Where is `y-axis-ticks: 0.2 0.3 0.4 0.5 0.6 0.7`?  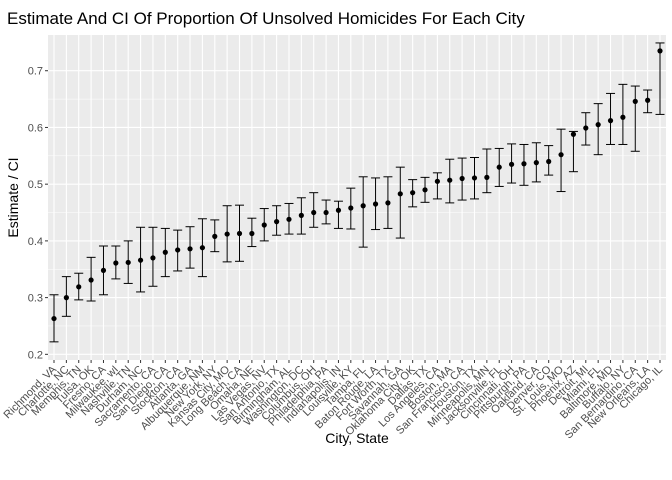
y-axis-ticks: 0.2 0.3 0.4 0.5 0.6 0.7 is located at coordinates (38, 213).